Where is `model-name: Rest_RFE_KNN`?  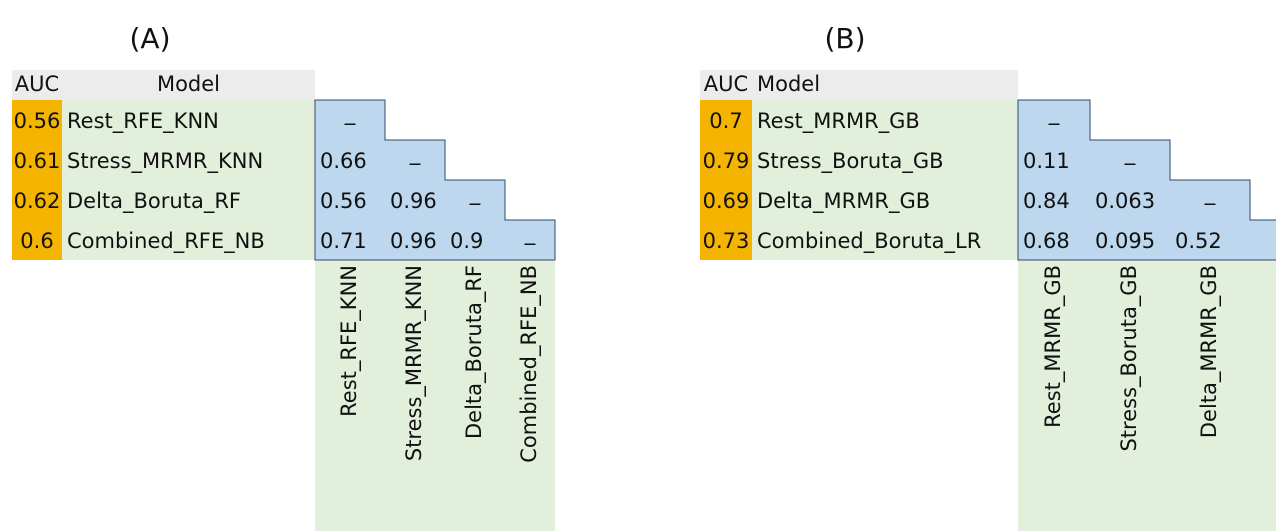
model-name: Rest_RFE_KNN is located at coordinates (143, 121).